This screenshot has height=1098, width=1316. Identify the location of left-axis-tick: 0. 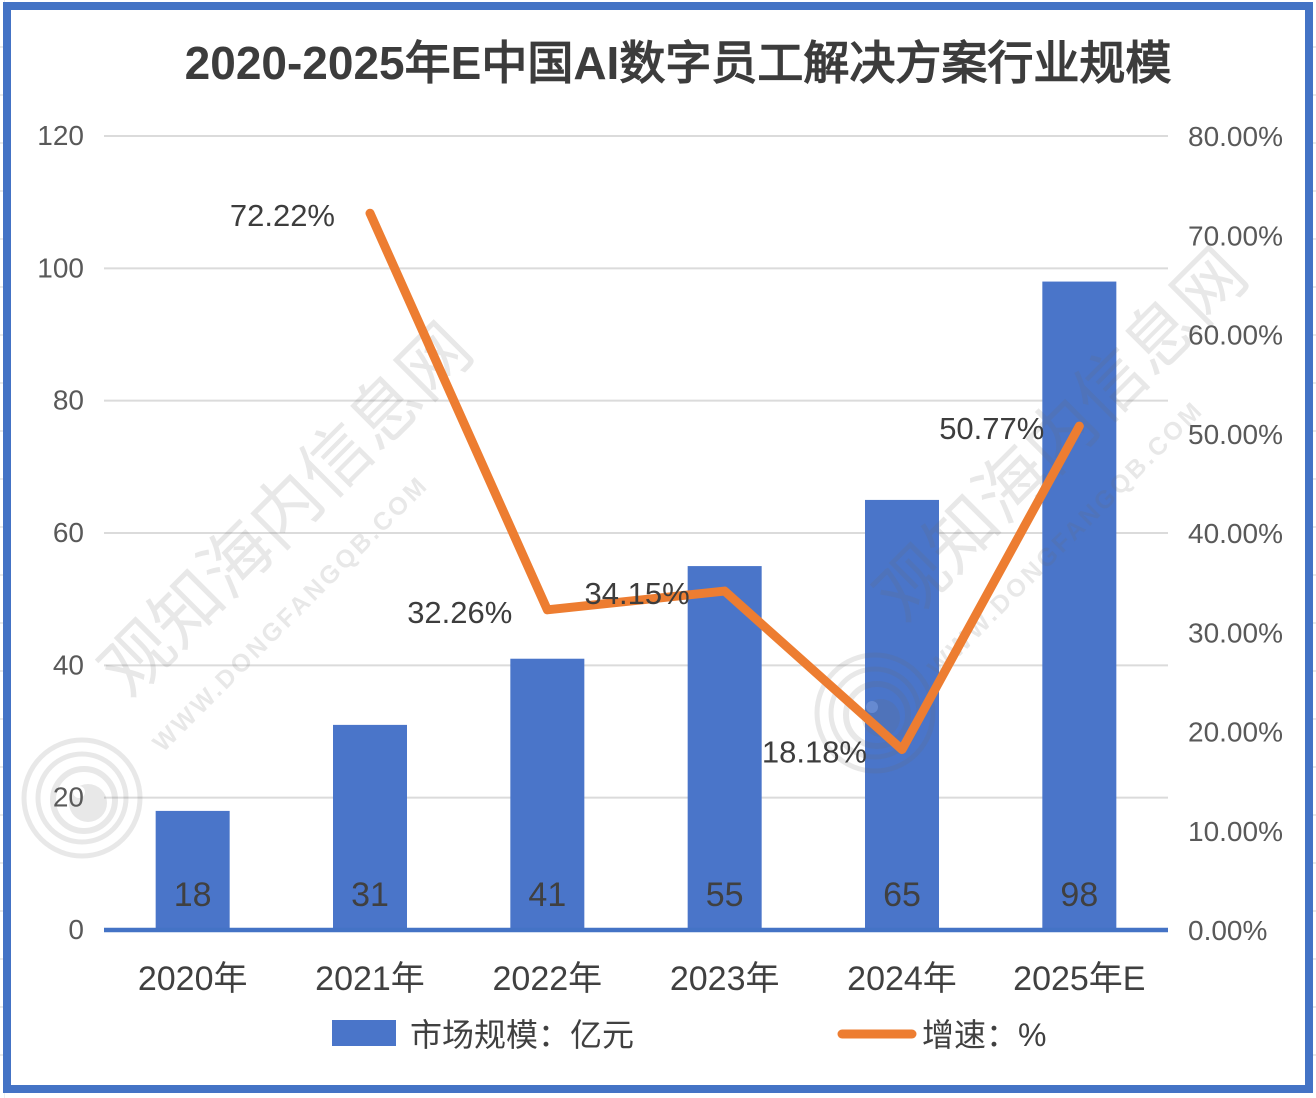
(76, 929).